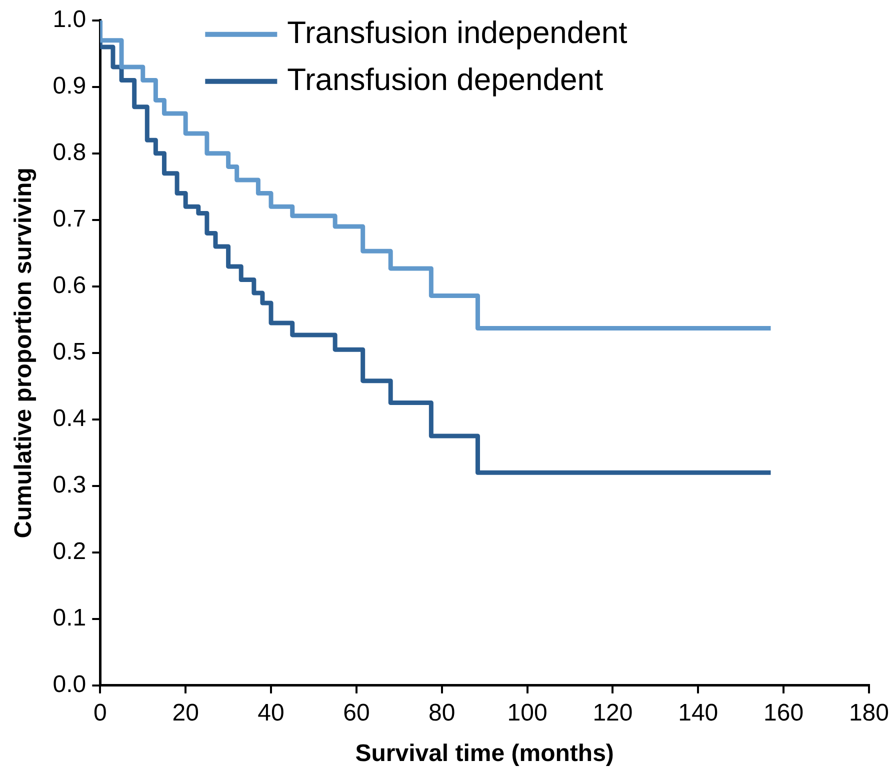 This screenshot has height=781, width=895. What do you see at coordinates (24, 353) in the screenshot?
I see `y-axis-title: Cumulative proportion surviving` at bounding box center [24, 353].